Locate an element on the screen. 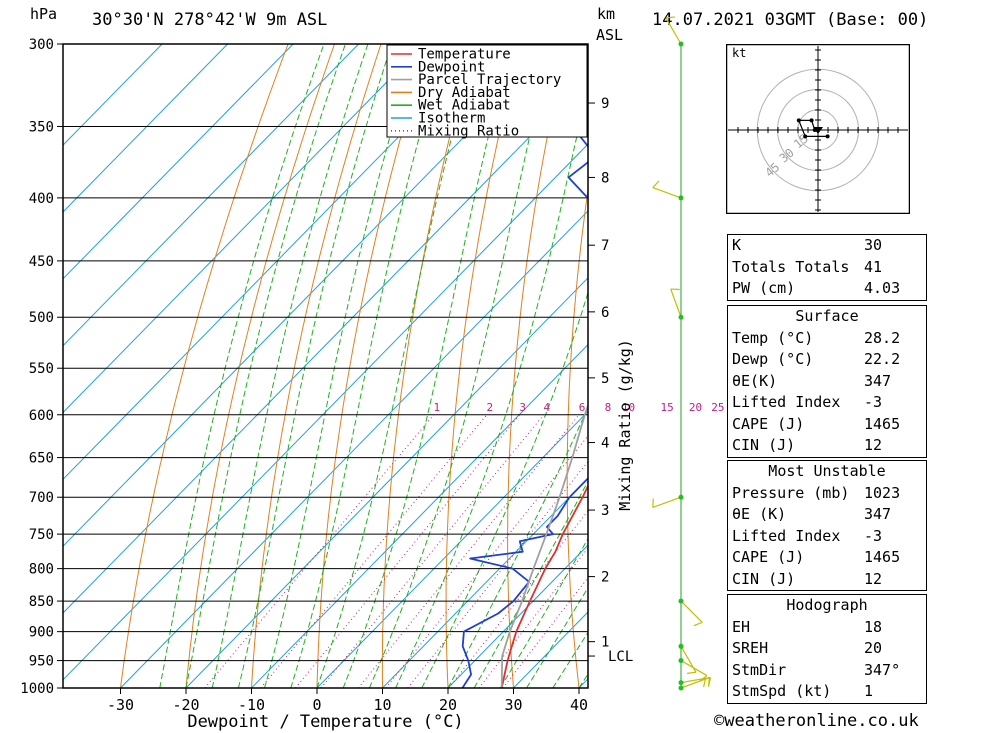  km-label: km is located at coordinates (606, 14).